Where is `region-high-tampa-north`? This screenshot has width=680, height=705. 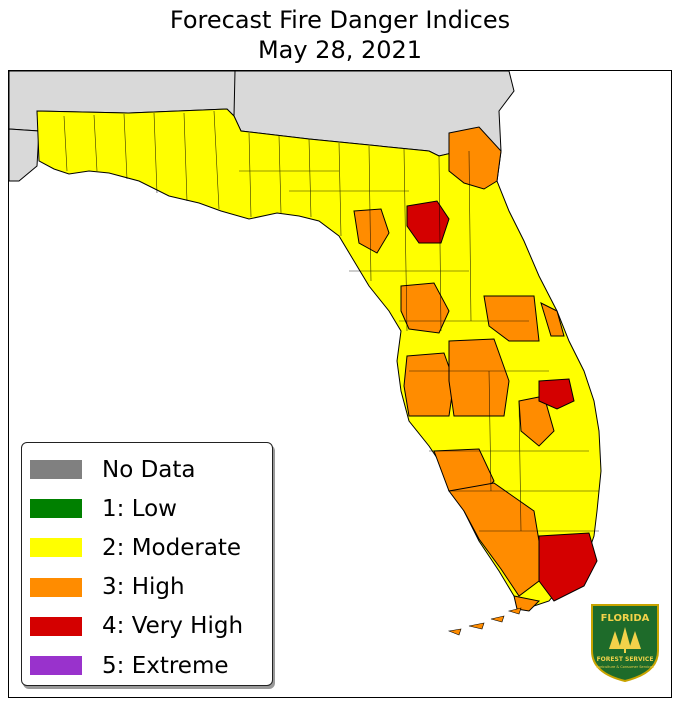 region-high-tampa-north is located at coordinates (425, 308).